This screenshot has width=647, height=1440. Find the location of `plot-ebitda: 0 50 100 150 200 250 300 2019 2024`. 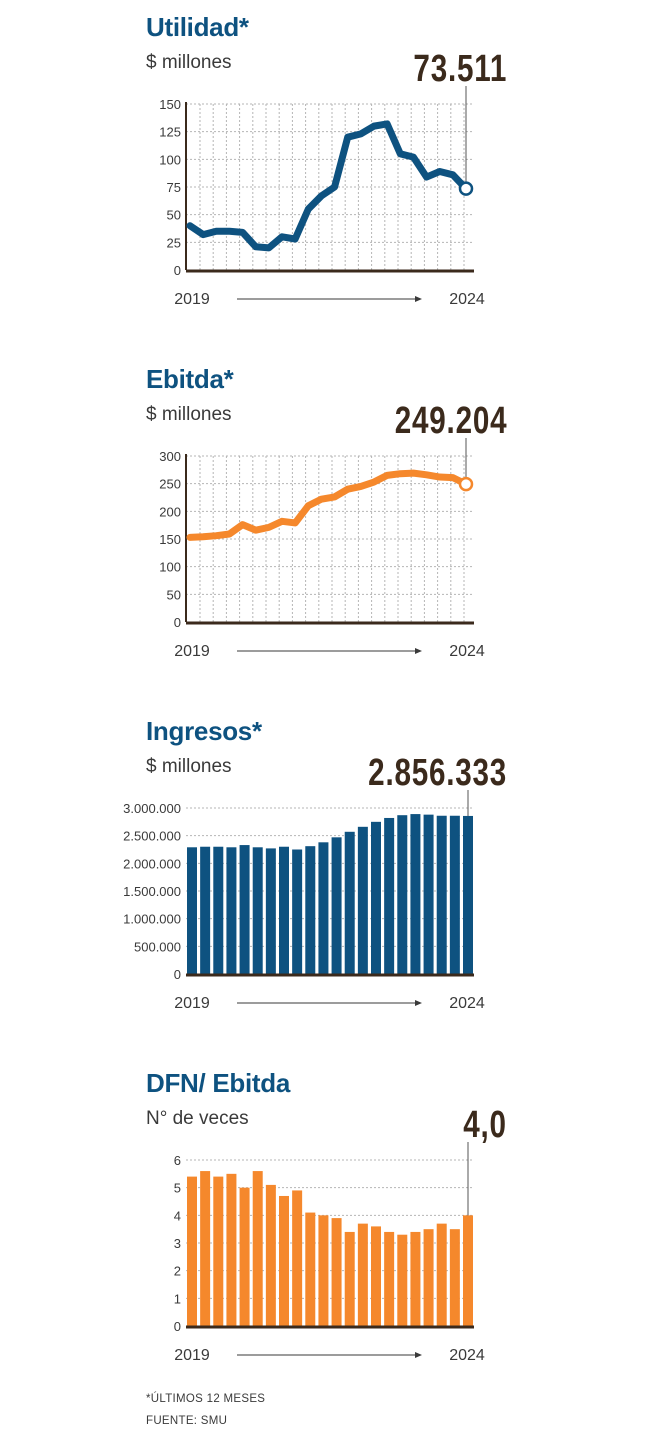

plot-ebitda: 0 50 100 150 200 250 300 2019 2024 is located at coordinates (322, 549).